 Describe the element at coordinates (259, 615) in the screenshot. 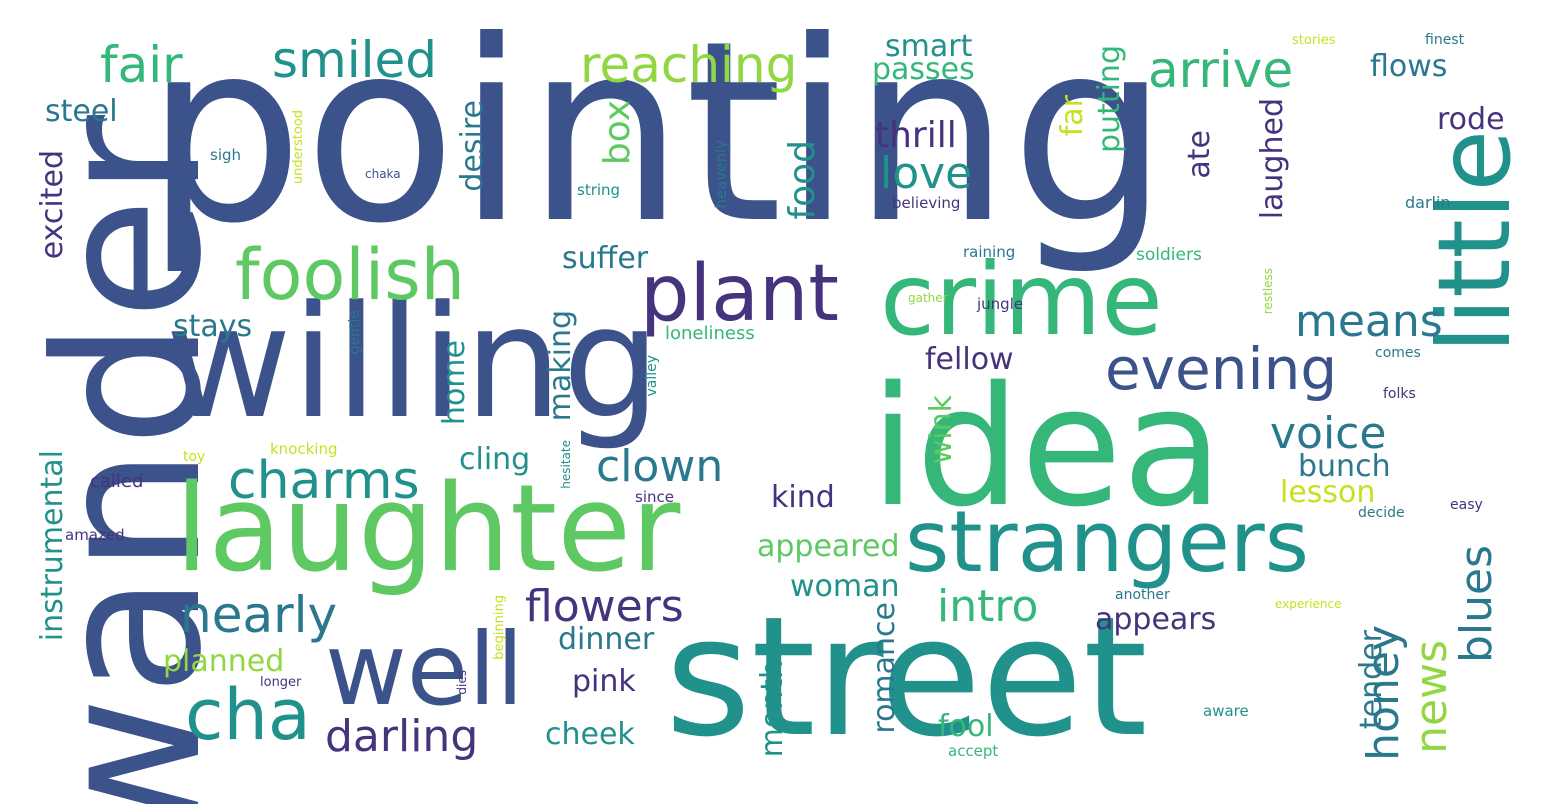

I see `word-nearly: nearly` at that location.